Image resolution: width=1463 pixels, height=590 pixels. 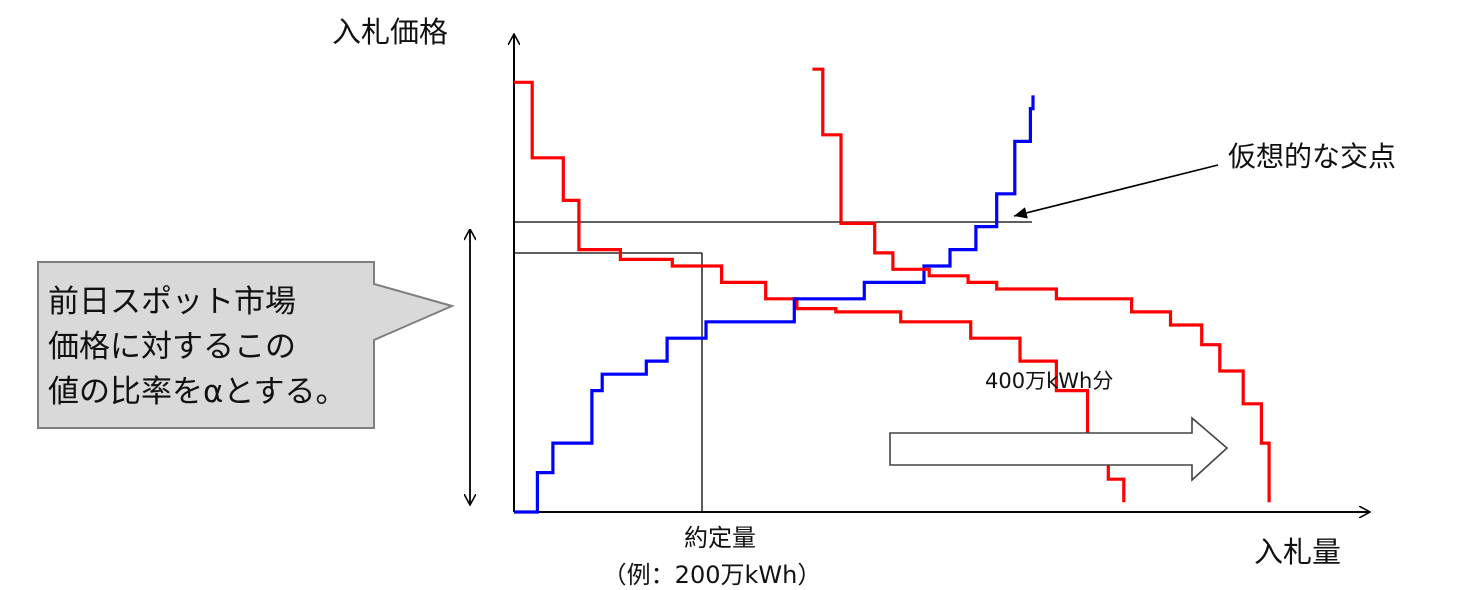 What do you see at coordinates (1312, 156) in the screenshot?
I see `intersection-label: 仮想的な交点` at bounding box center [1312, 156].